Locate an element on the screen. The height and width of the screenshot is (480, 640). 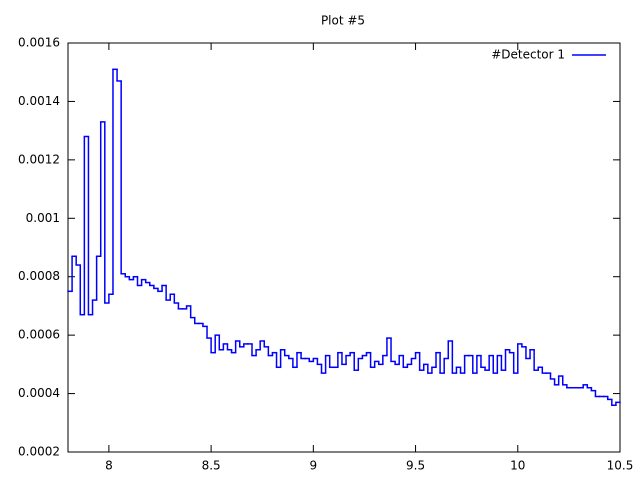
y-tick-label: 0.001 is located at coordinates (43, 218).